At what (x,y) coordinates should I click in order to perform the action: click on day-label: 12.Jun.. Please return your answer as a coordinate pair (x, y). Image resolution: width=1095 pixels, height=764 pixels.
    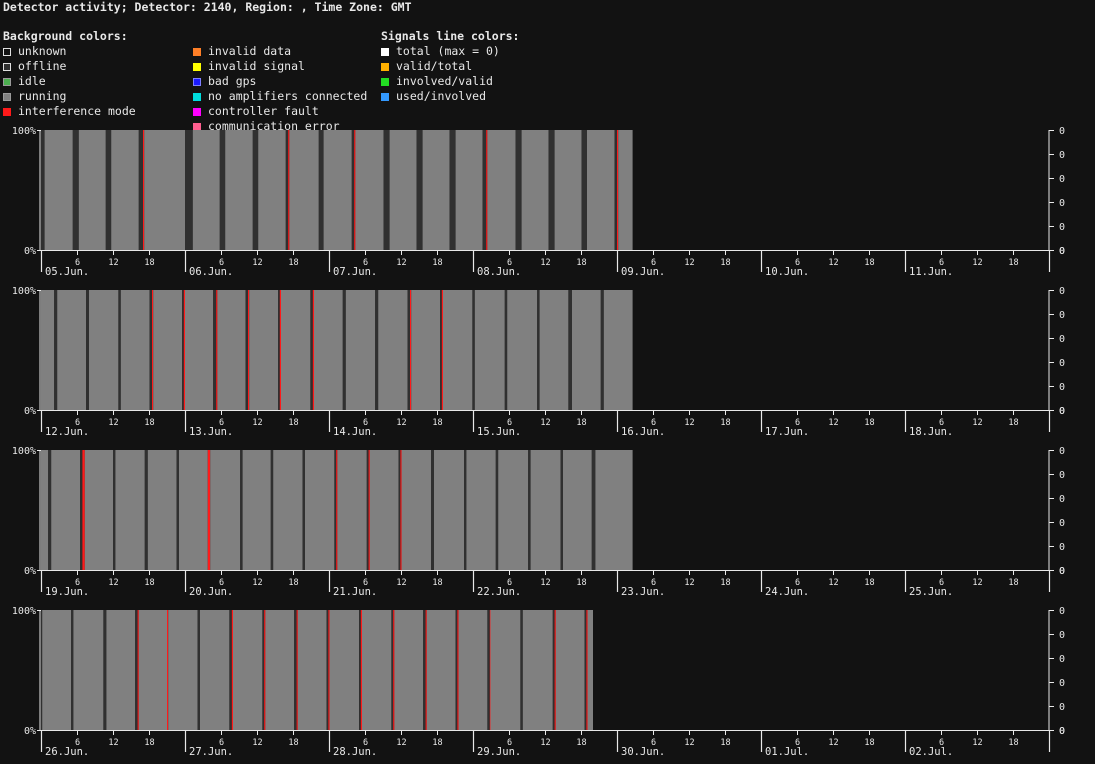
    Looking at the image, I should click on (67, 432).